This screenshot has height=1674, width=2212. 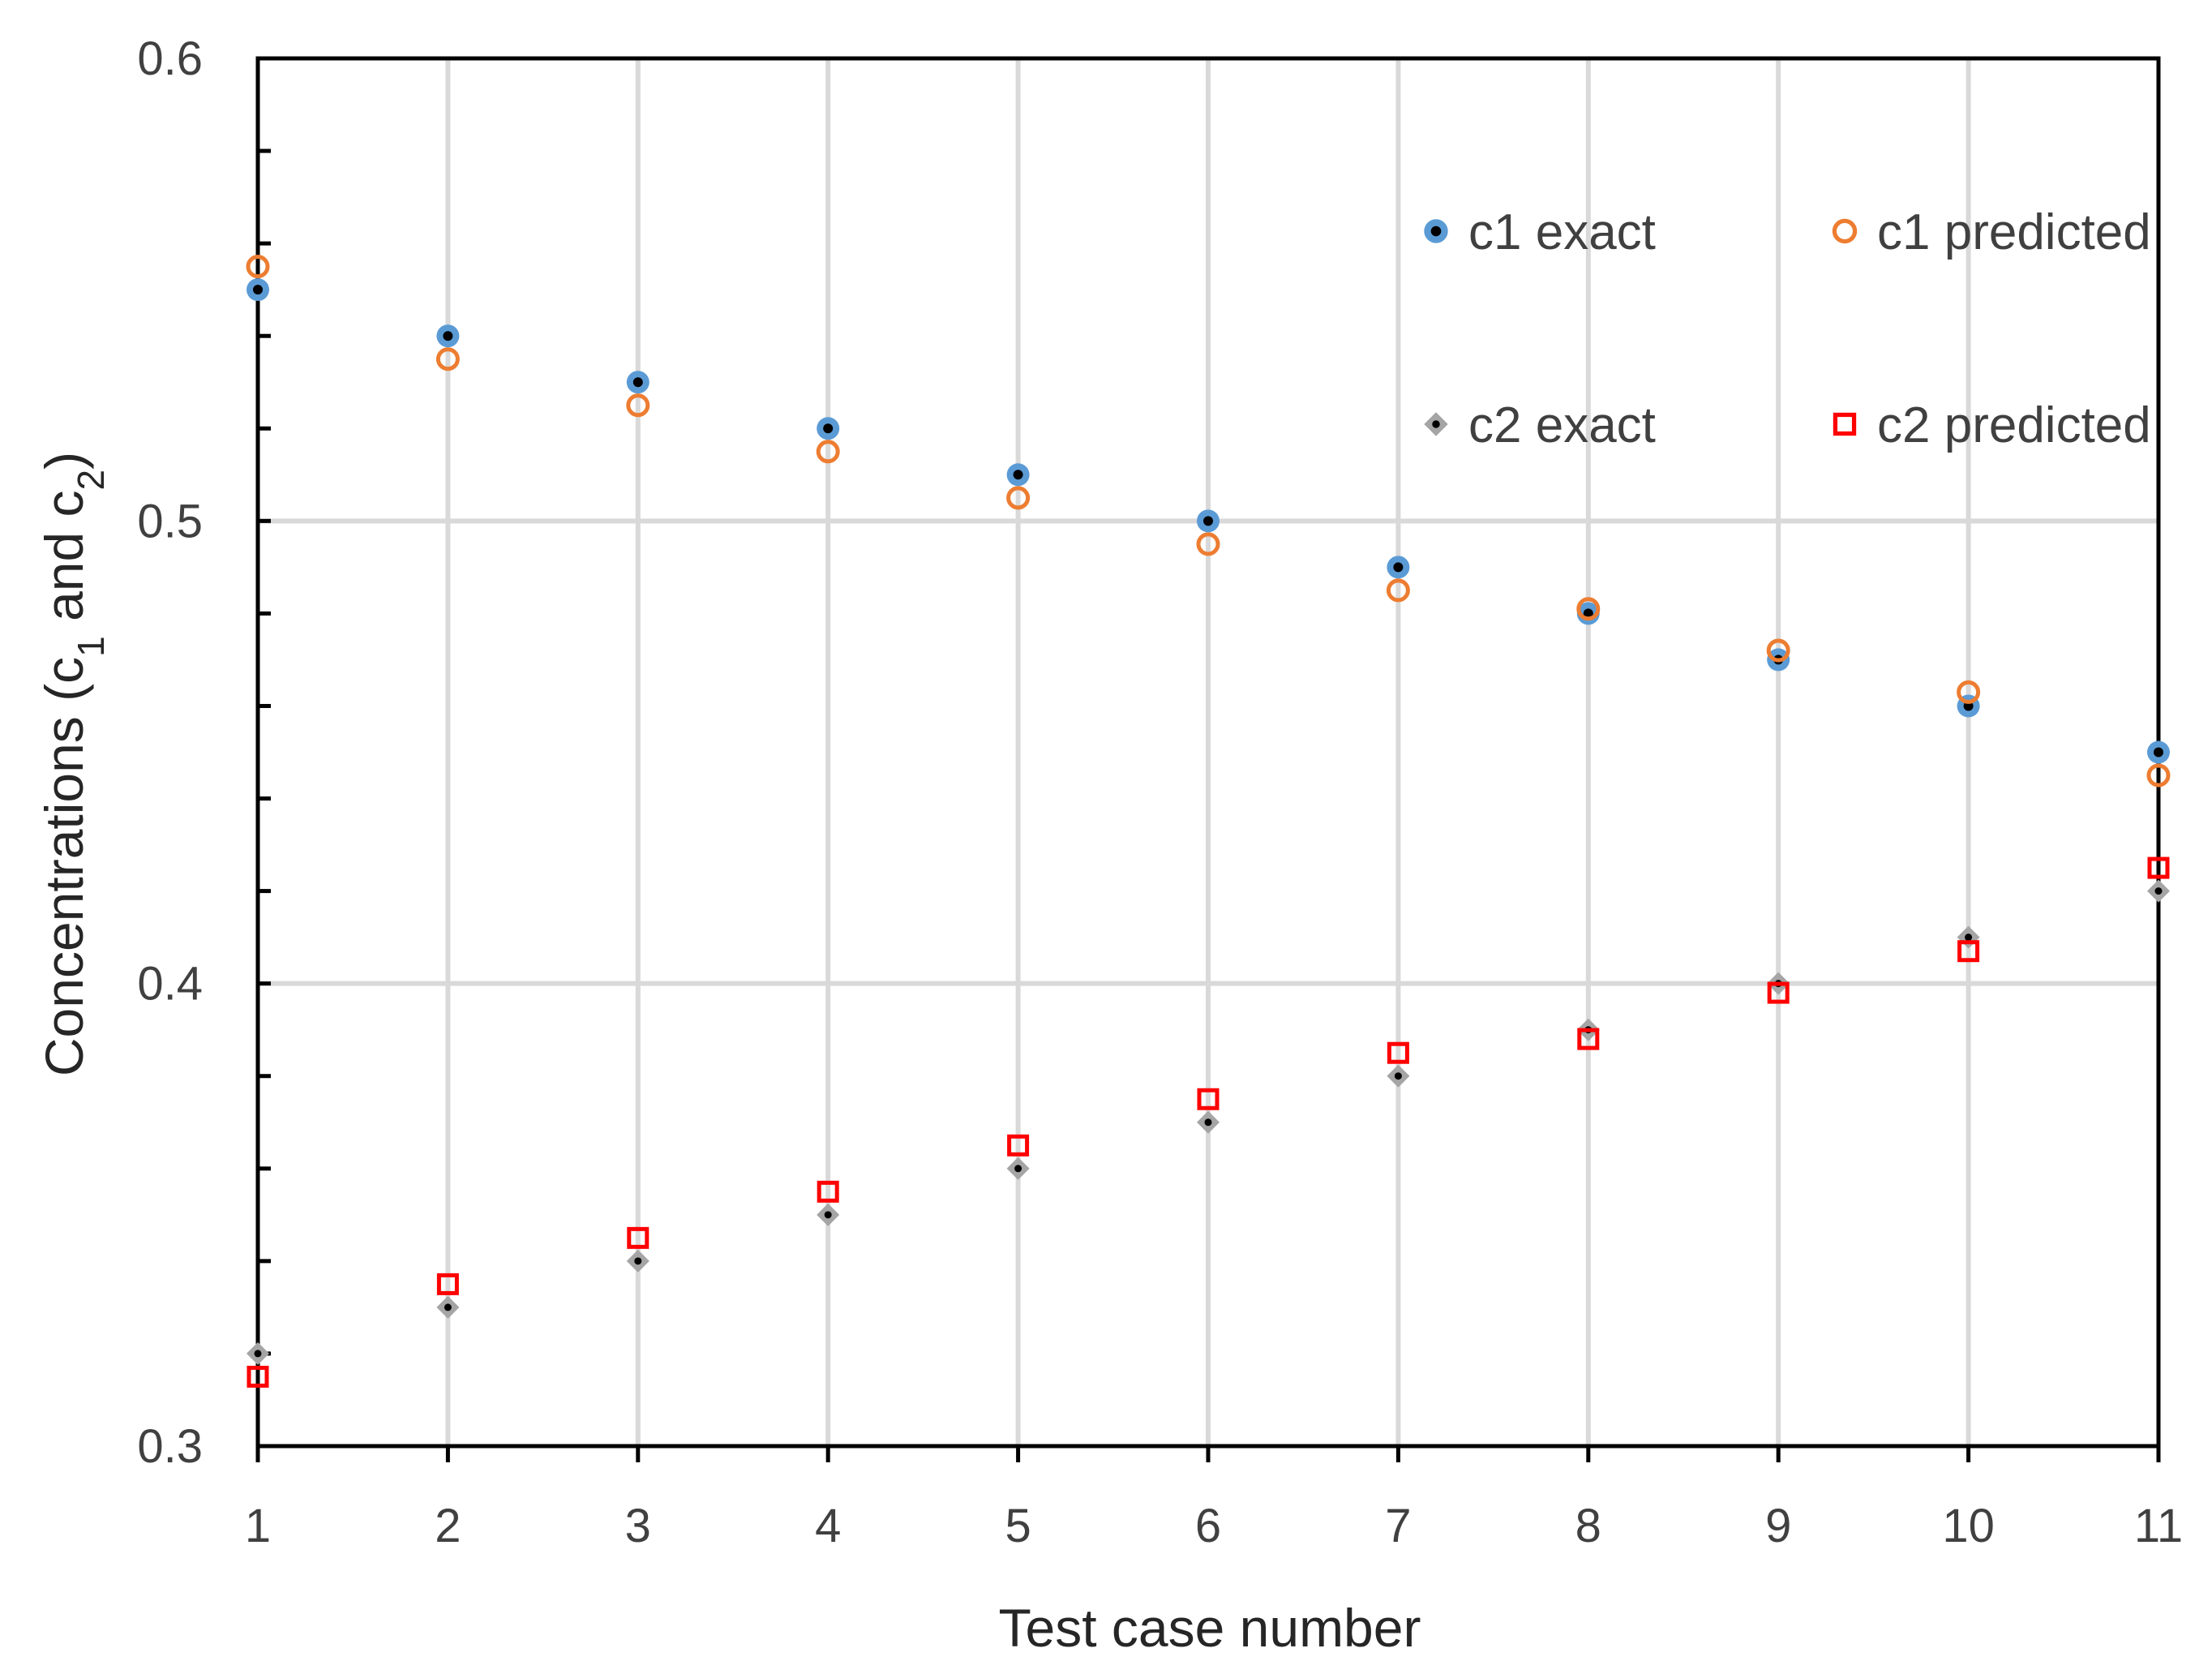 I want to click on c2-exact-point-11-center, so click(x=2158, y=891).